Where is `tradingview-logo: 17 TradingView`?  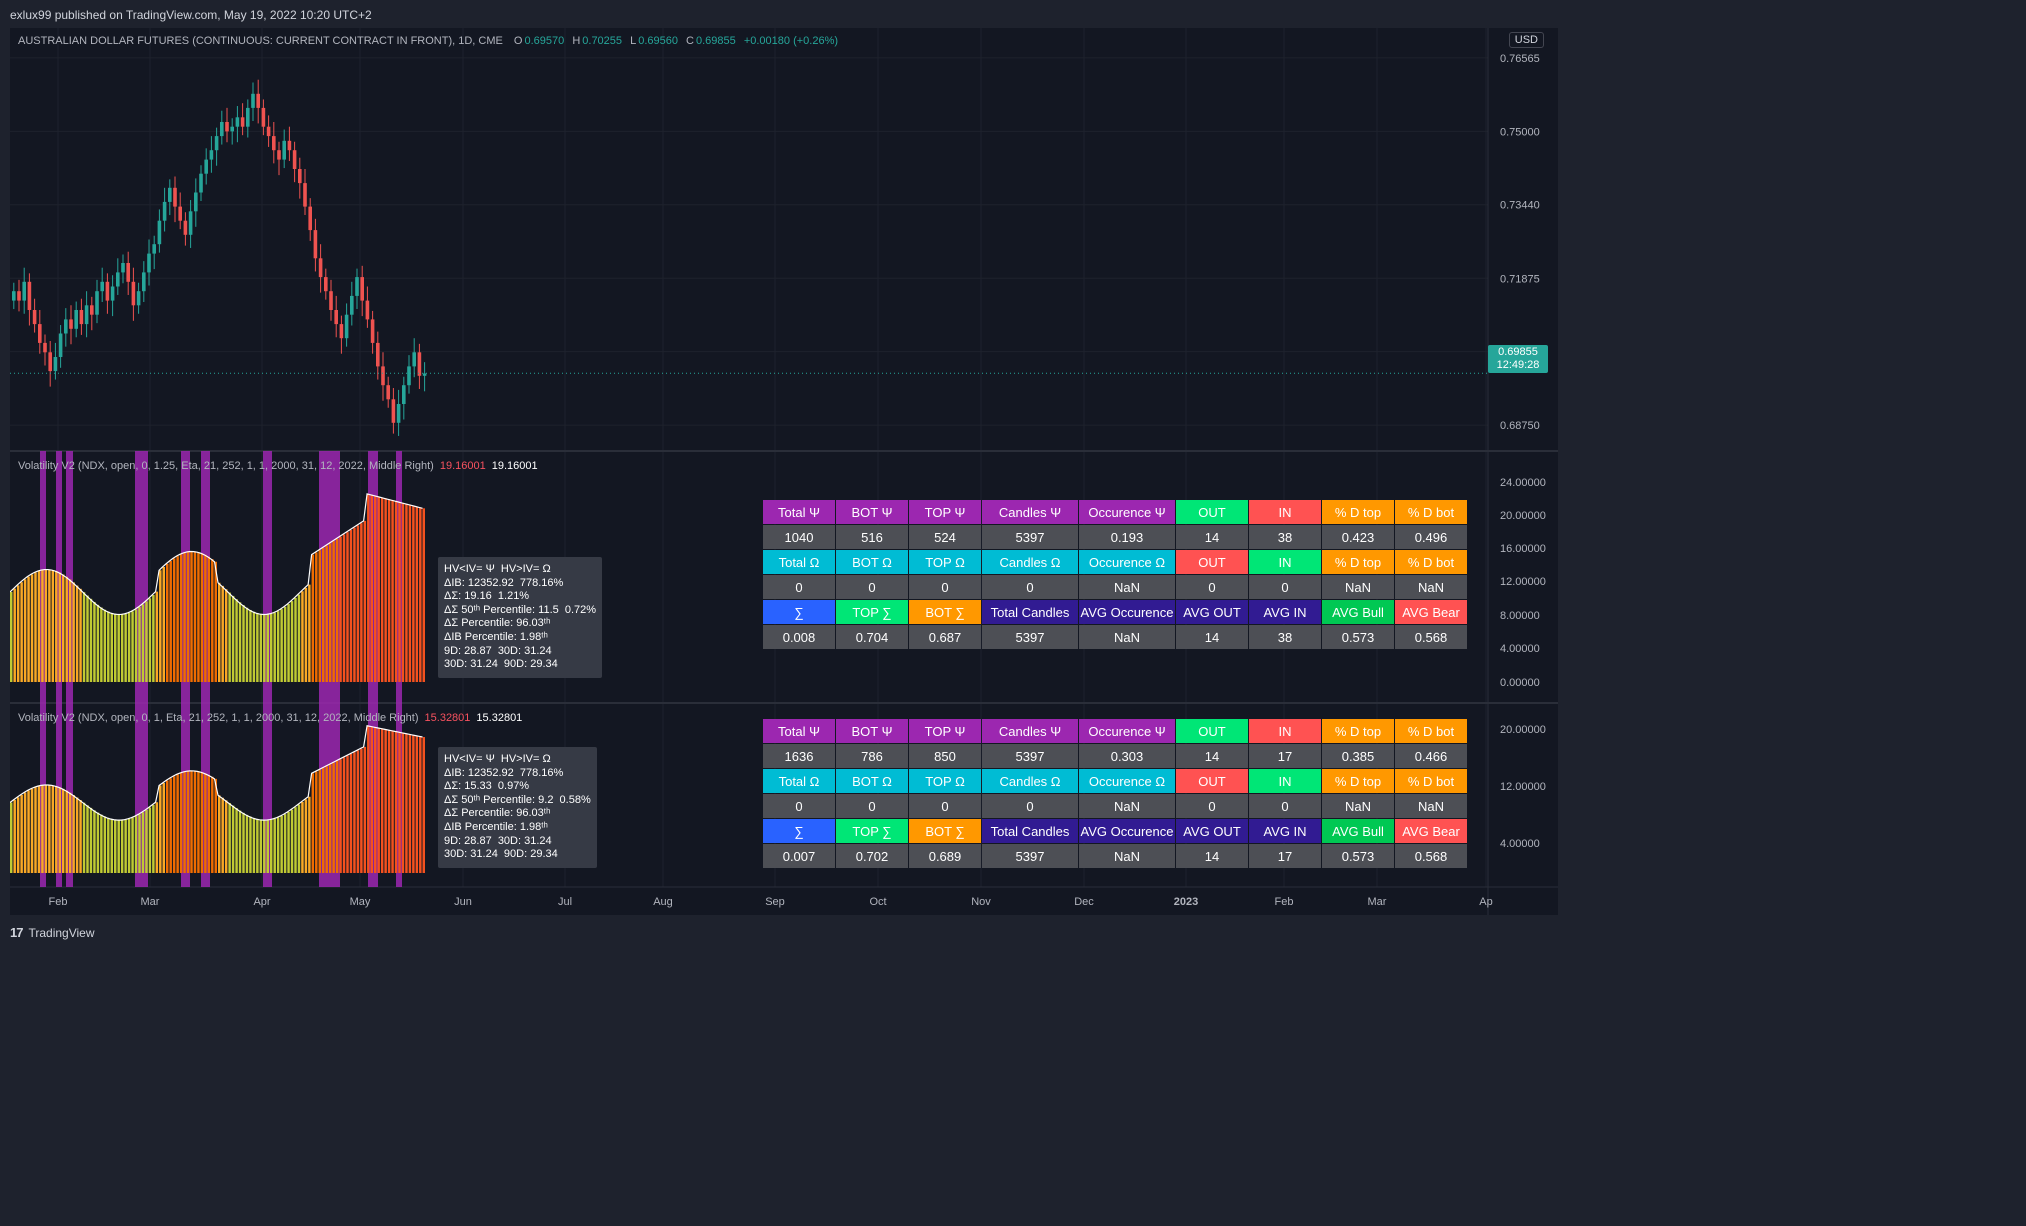
tradingview-logo: 17 TradingView is located at coordinates (52, 932).